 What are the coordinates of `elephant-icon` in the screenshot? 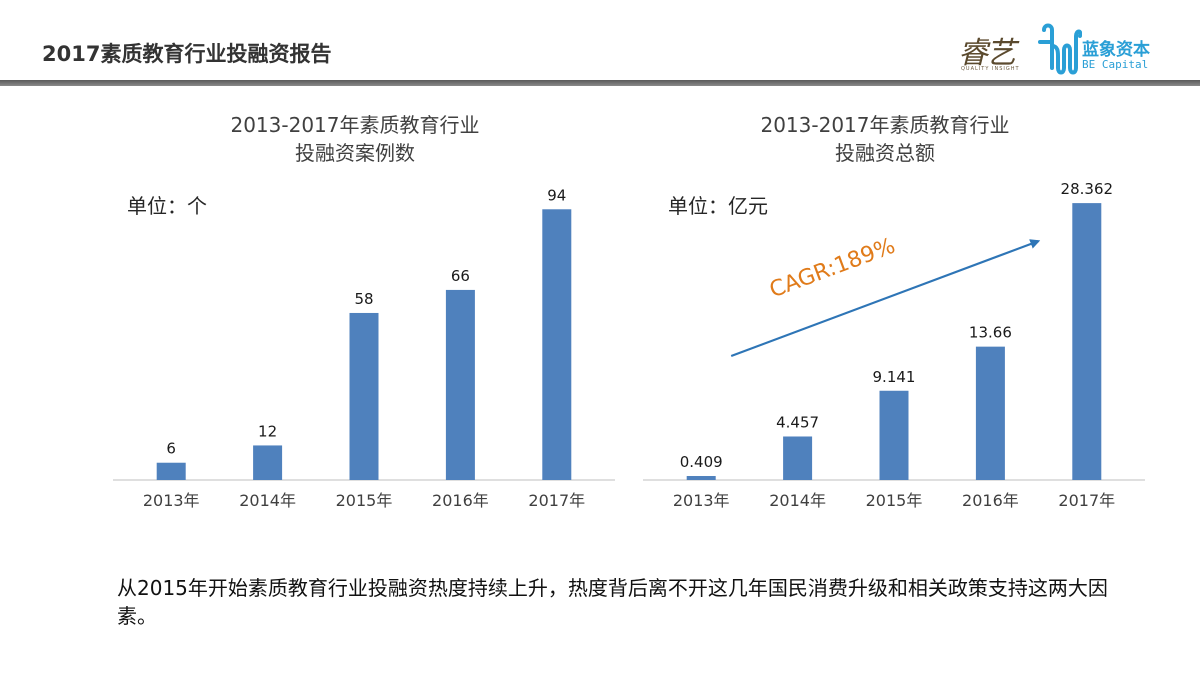 It's located at (1060, 49).